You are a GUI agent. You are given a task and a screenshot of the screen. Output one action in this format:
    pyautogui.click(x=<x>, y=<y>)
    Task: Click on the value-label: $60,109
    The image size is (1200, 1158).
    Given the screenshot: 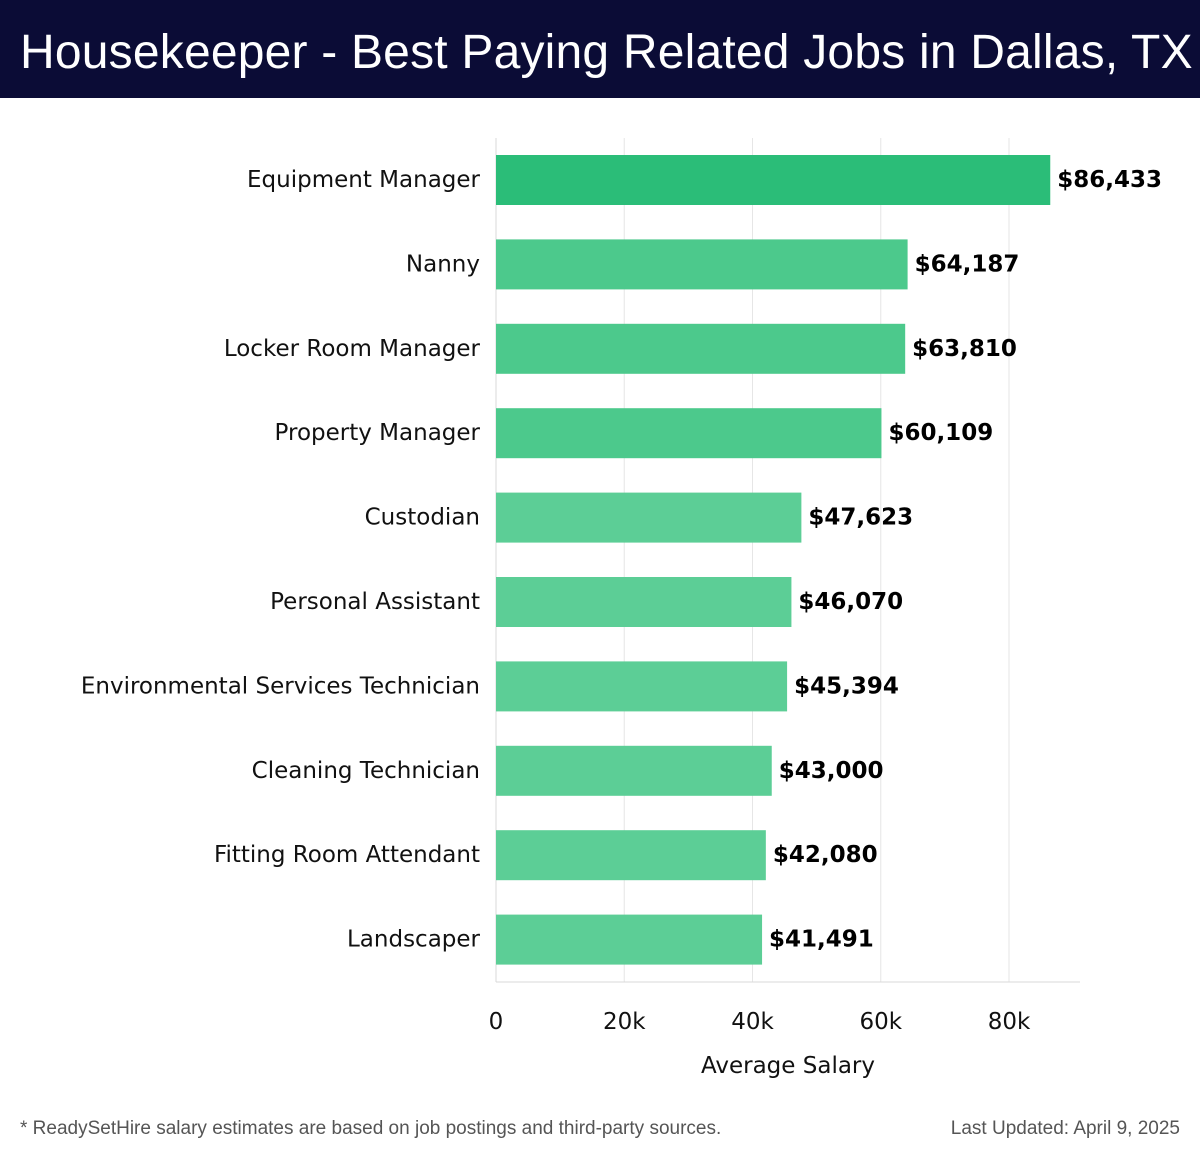 What is the action you would take?
    pyautogui.click(x=940, y=433)
    